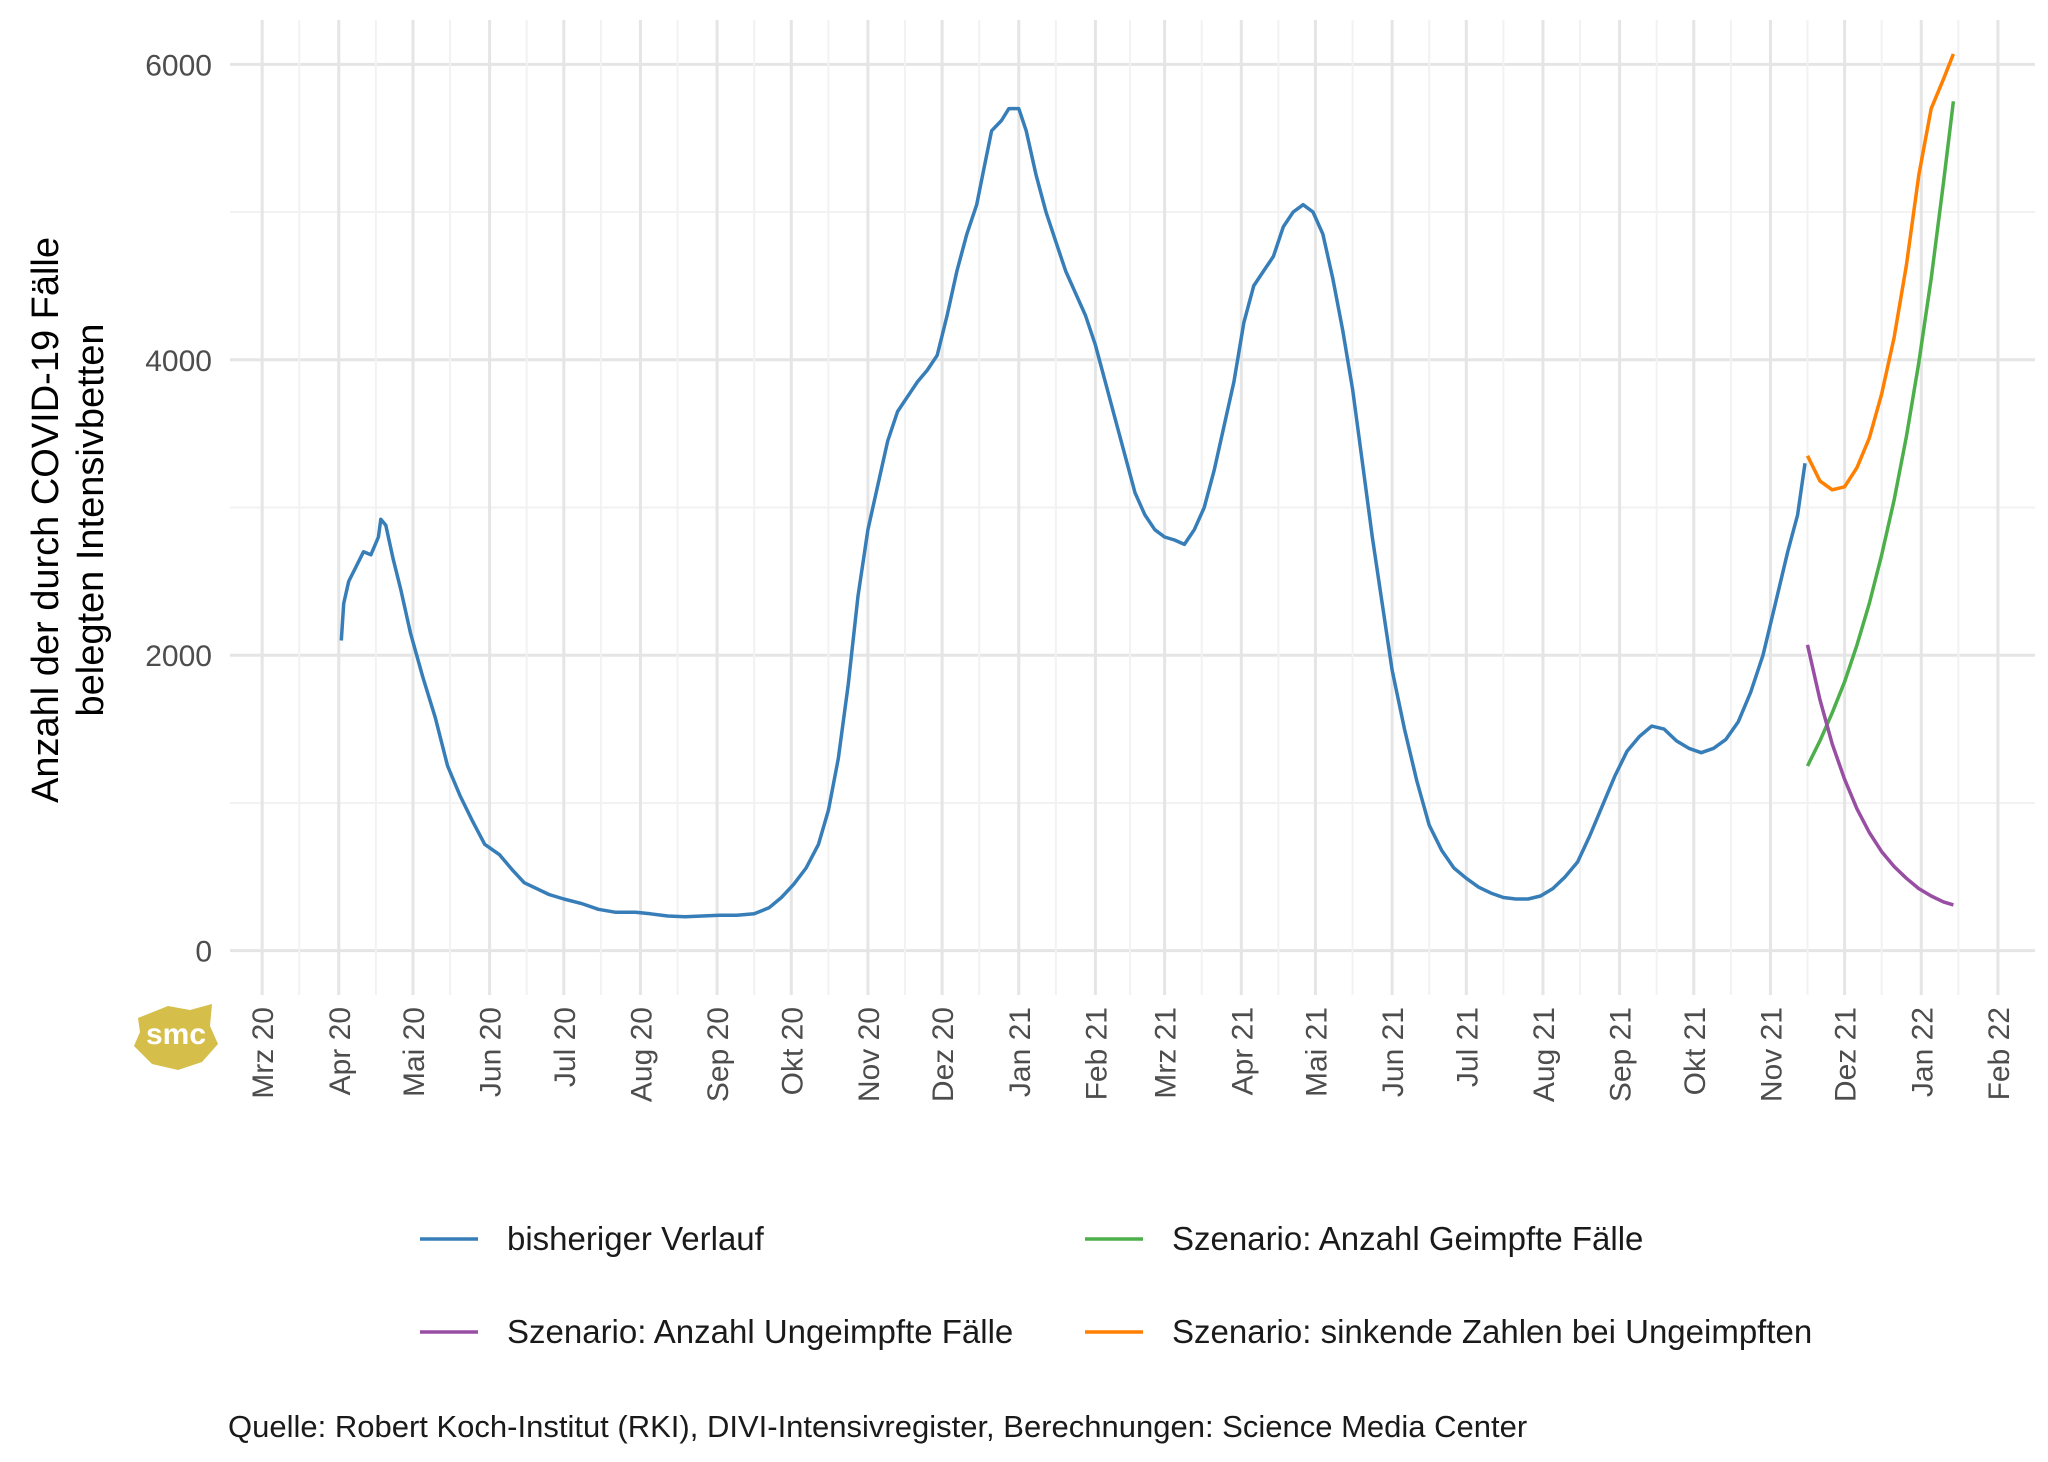 Image resolution: width=2048 pixels, height=1462 pixels. Describe the element at coordinates (178, 656) in the screenshot. I see `y-tick-label: 2000` at that location.